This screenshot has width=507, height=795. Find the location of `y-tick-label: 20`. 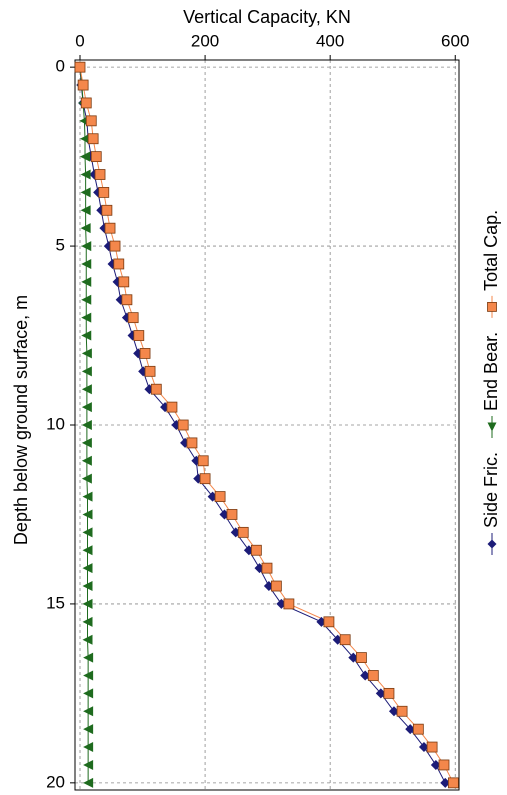

y-tick-label: 20 is located at coordinates (55, 781).